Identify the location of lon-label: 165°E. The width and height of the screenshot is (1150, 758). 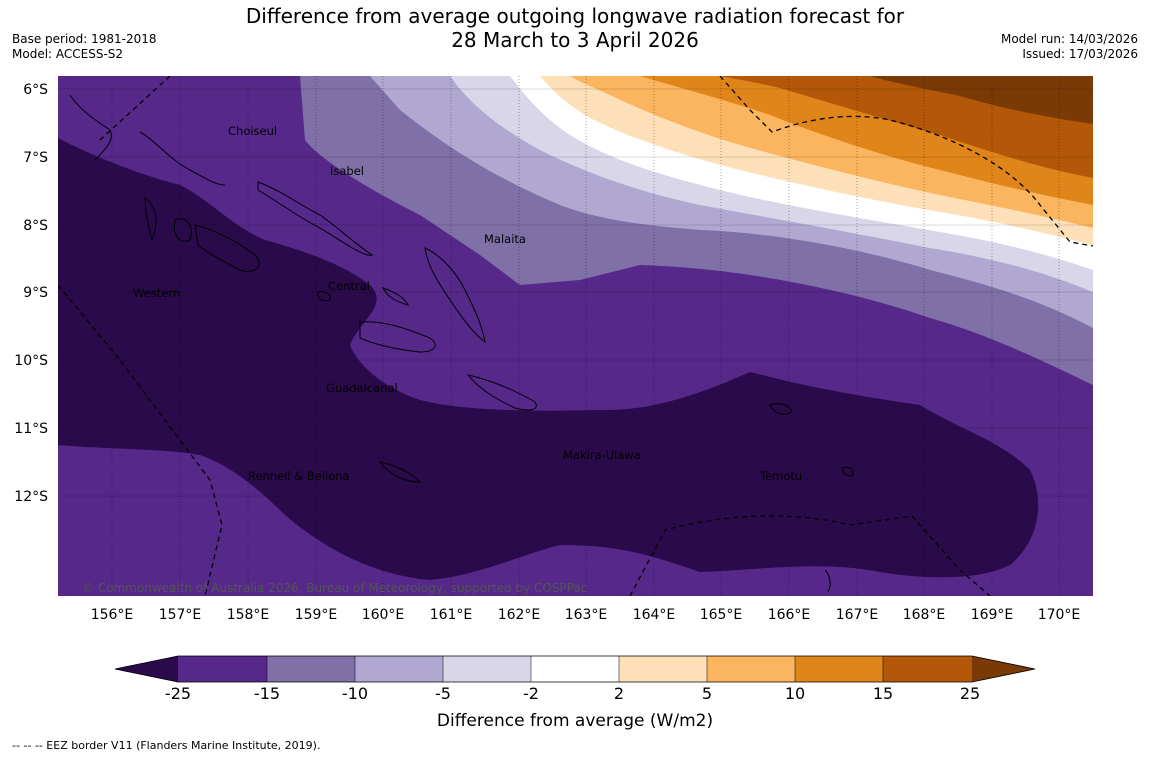
(721, 615).